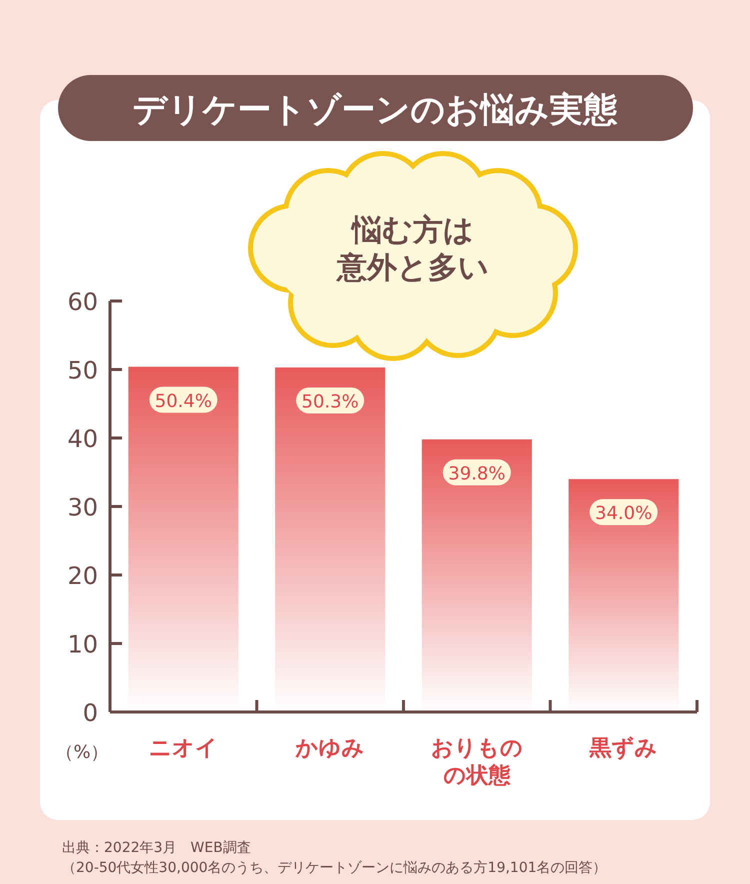  Describe the element at coordinates (412, 249) in the screenshot. I see `text: 悩む方は意外と多い` at that location.